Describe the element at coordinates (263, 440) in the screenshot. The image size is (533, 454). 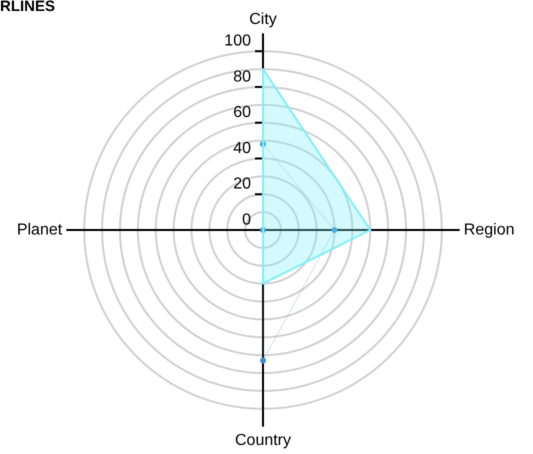
I see `spoke-label: Country` at that location.